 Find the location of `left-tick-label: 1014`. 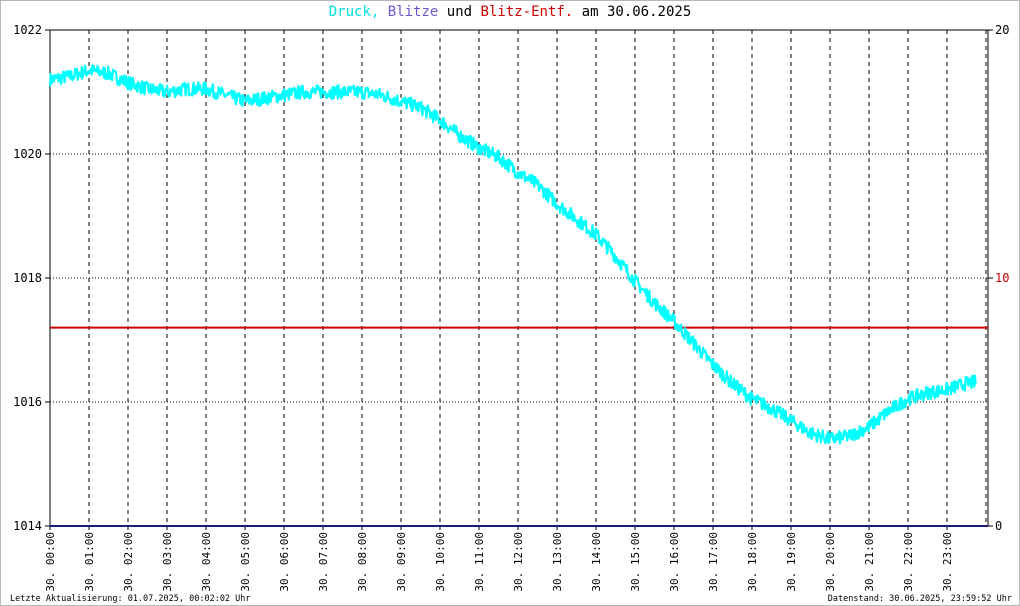

left-tick-label: 1014 is located at coordinates (27, 526).